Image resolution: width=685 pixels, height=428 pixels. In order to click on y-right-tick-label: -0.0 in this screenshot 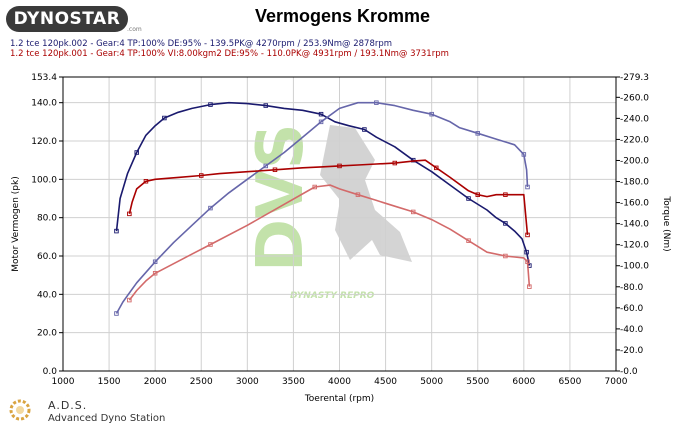, I will do `click(629, 372)`.